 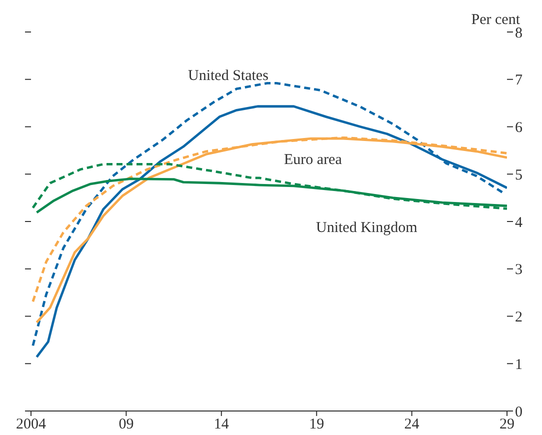 I want to click on y-tick-label: 2, so click(x=518, y=318).